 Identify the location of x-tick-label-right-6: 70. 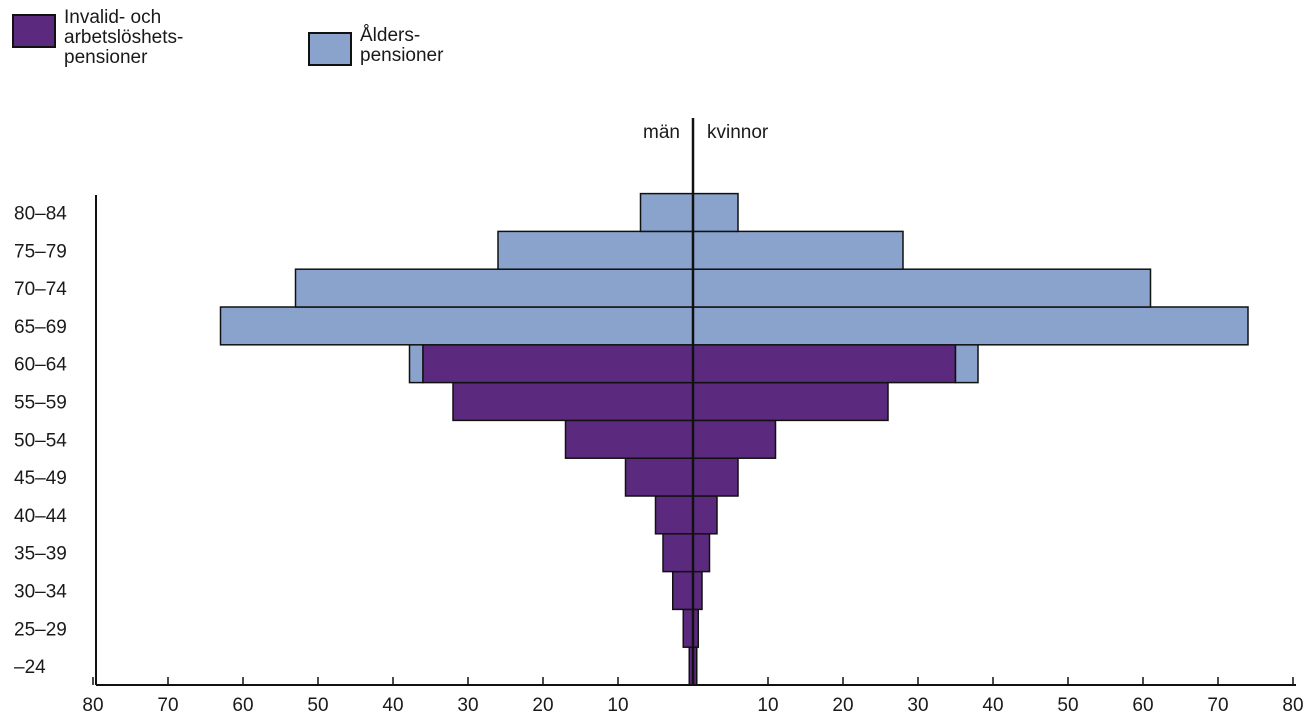
(1217, 705).